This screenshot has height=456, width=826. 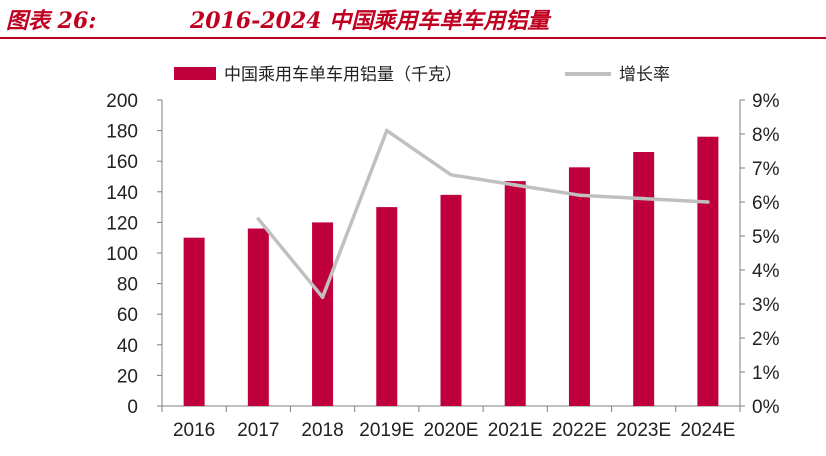 What do you see at coordinates (515, 430) in the screenshot?
I see `x-tick-label: 2021E` at bounding box center [515, 430].